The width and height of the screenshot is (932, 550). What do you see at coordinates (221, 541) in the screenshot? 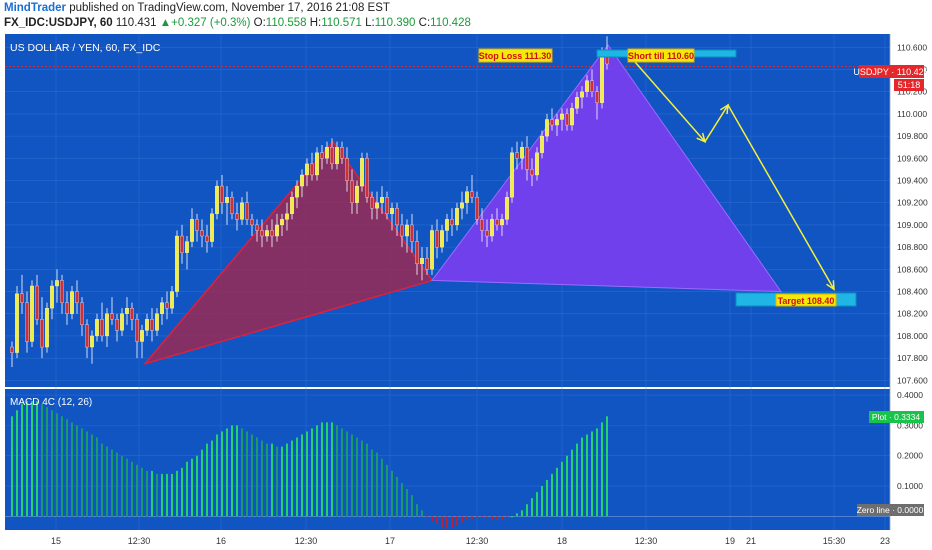
I see `x-tick-label: 16` at bounding box center [221, 541].